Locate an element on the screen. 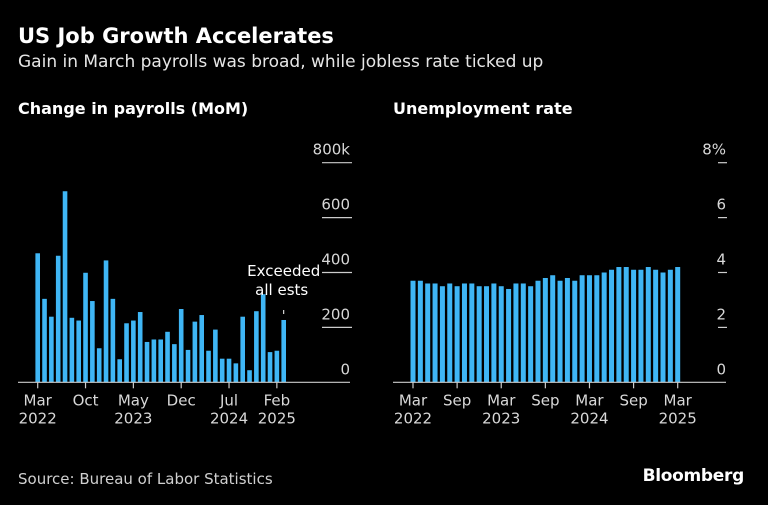  unemployment-panel-title: Unemployment rate is located at coordinates (483, 108).